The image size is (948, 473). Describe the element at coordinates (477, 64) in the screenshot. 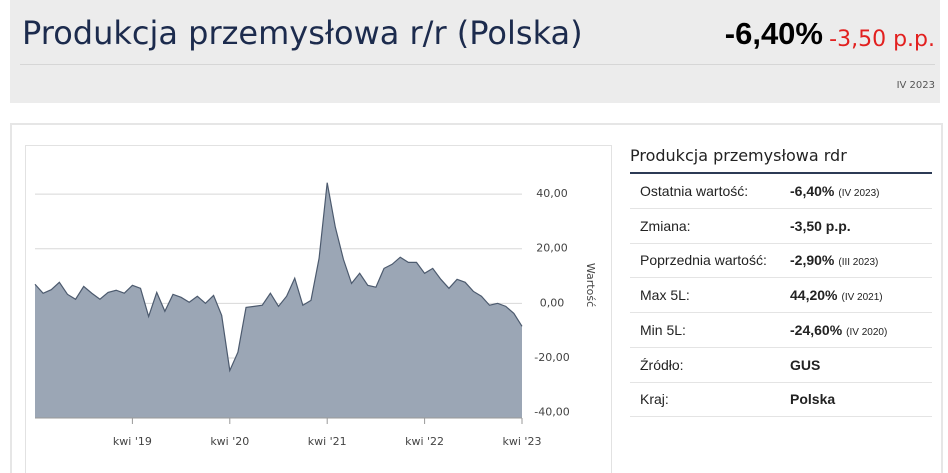

I see `divider` at that location.